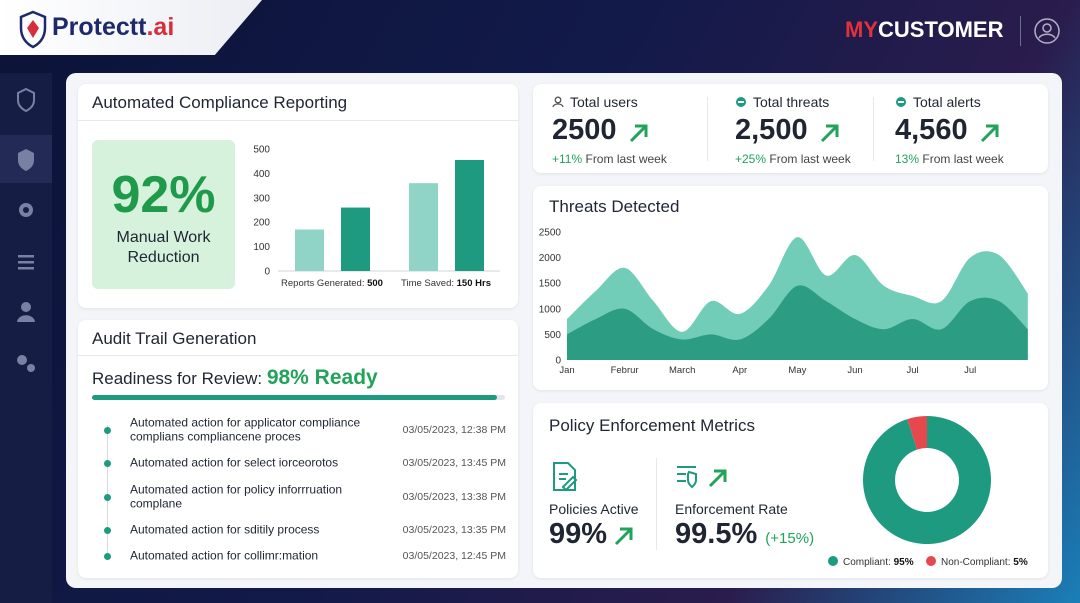 This screenshot has height=603, width=1080. What do you see at coordinates (220, 102) in the screenshot?
I see `card-title: Automated Compliance Reporting` at bounding box center [220, 102].